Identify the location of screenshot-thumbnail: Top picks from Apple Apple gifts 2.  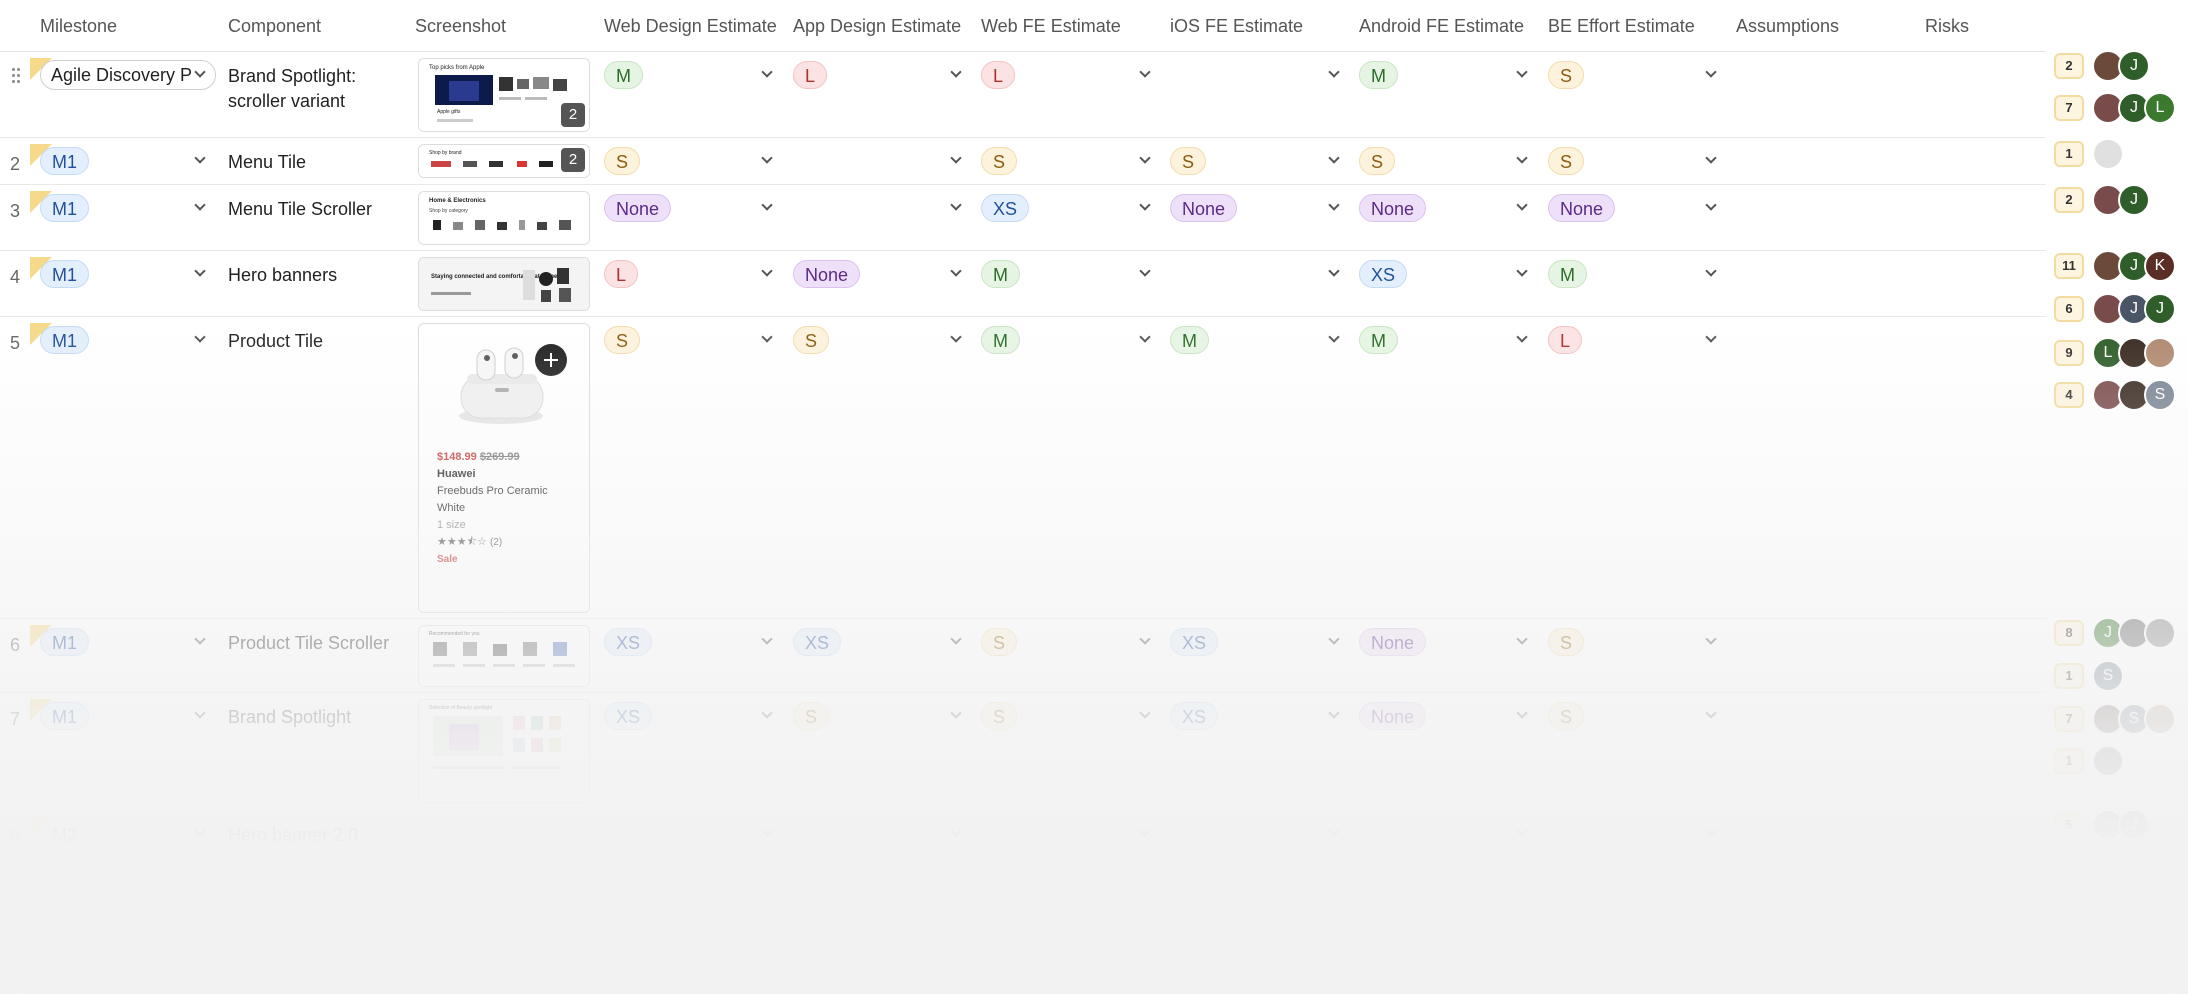
(504, 95).